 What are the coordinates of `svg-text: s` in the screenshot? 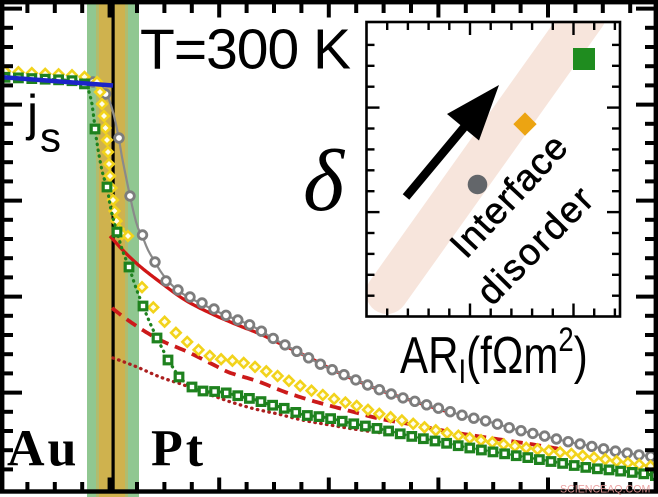 It's located at (50, 137).